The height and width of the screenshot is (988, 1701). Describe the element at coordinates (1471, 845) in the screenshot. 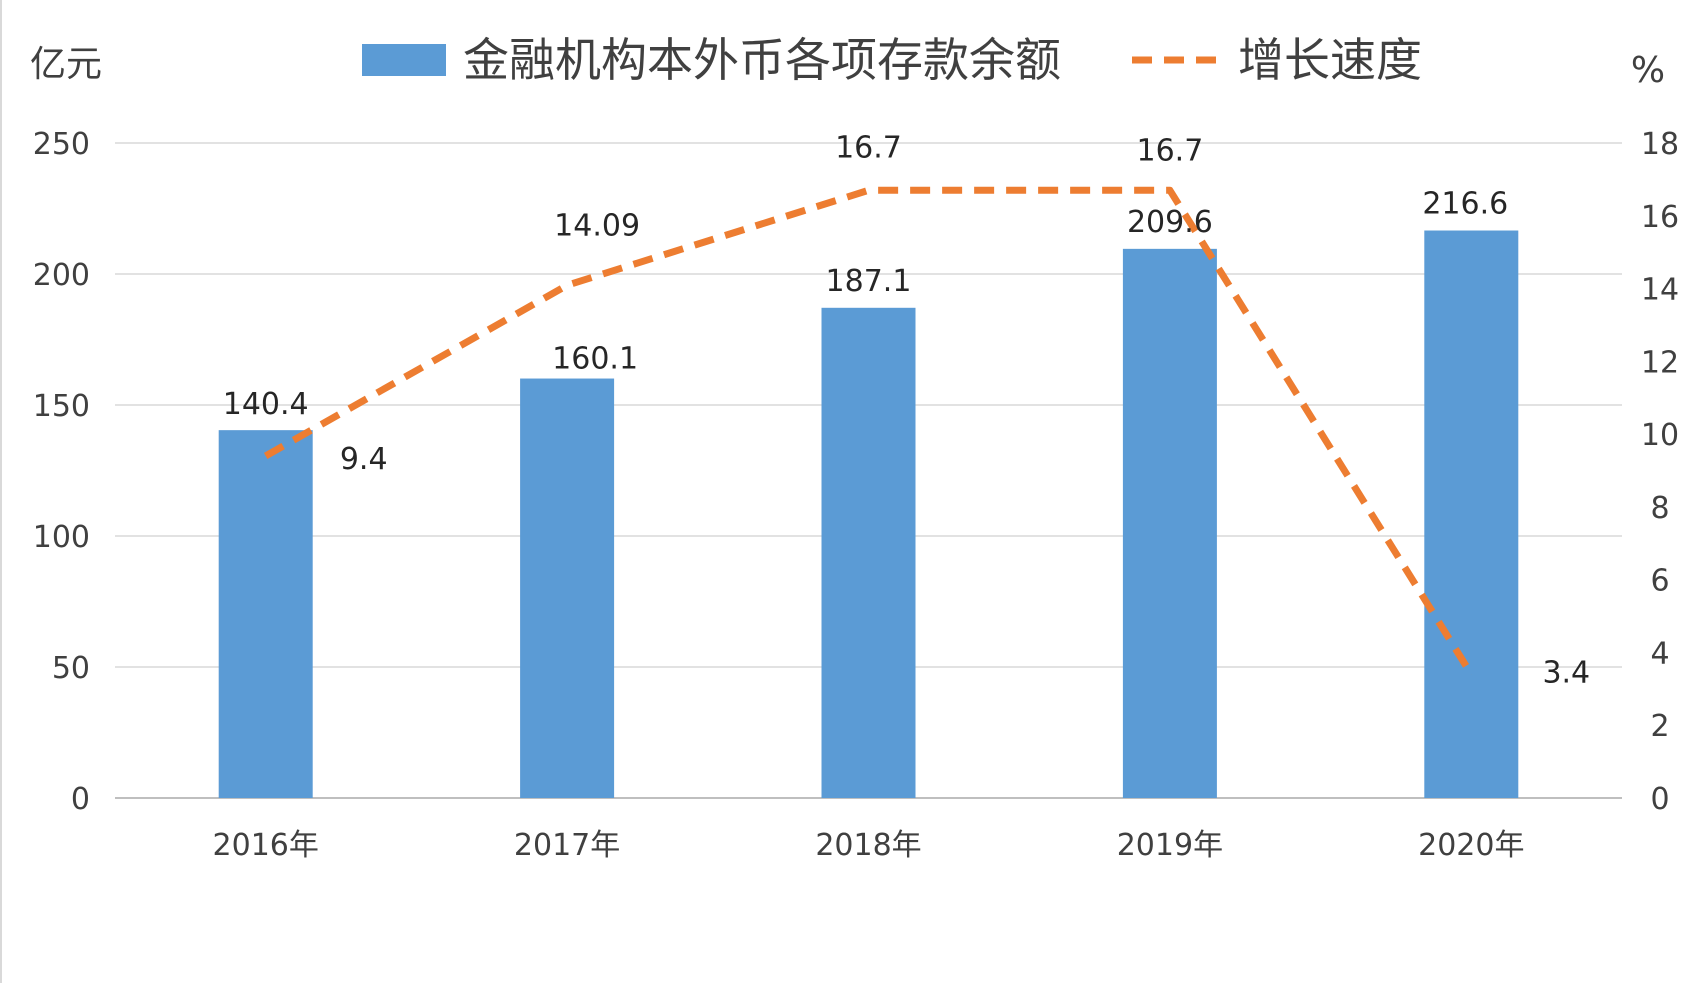

I see `category-label: 2020年` at that location.